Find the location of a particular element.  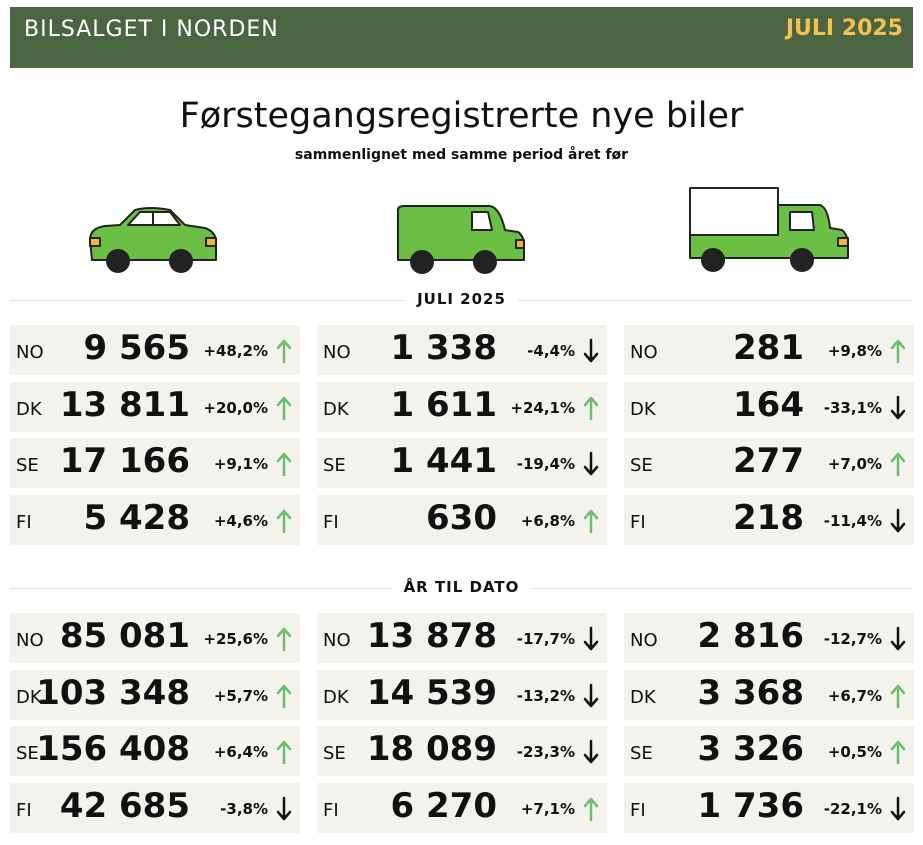

change: +6,8% is located at coordinates (547, 520).